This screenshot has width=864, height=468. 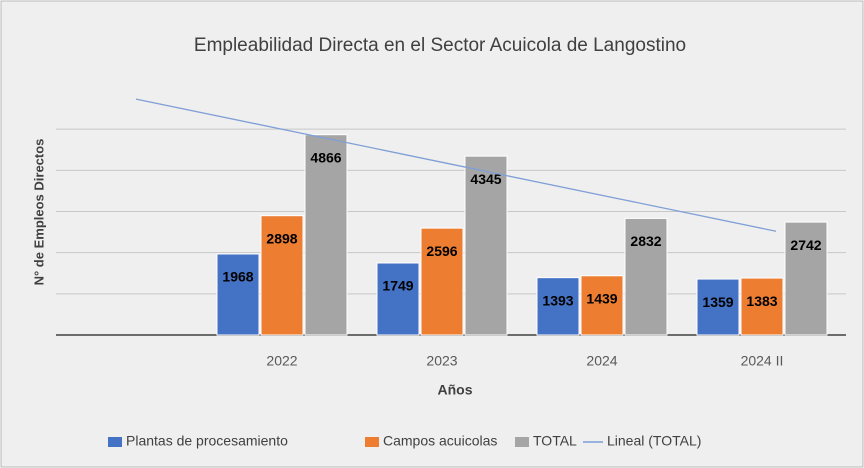 I want to click on x-tick-label: 2022, so click(x=281, y=361).